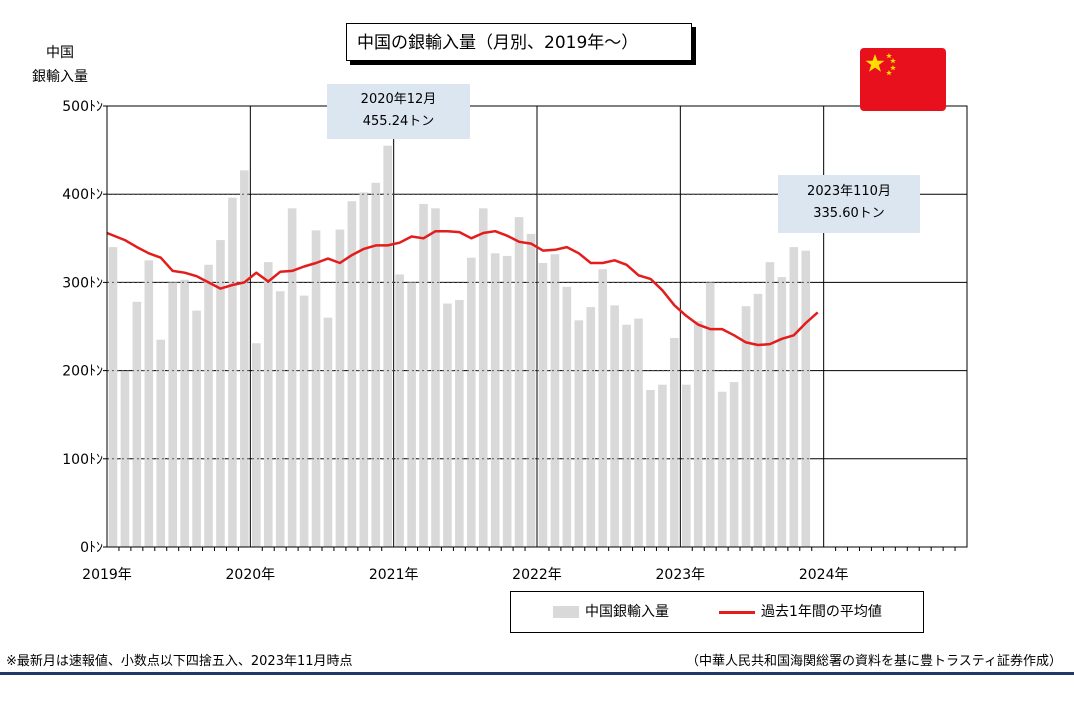 The height and width of the screenshot is (707, 1074). What do you see at coordinates (821, 612) in the screenshot?
I see `legend-line-label: 過去1年間の平均値` at bounding box center [821, 612].